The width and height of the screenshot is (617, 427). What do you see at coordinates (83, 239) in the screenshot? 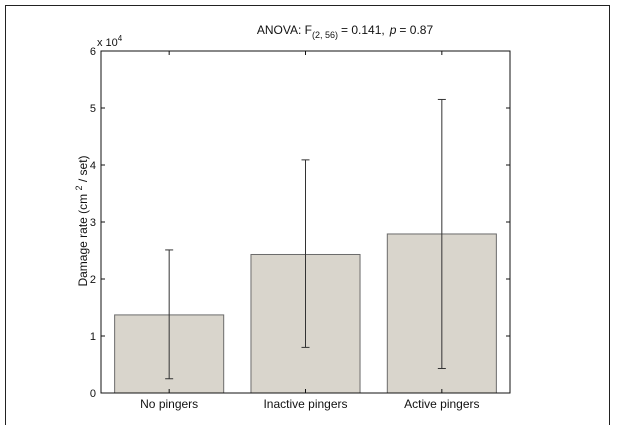
I see `ylabel-before: Damage rate (cm` at bounding box center [83, 239].